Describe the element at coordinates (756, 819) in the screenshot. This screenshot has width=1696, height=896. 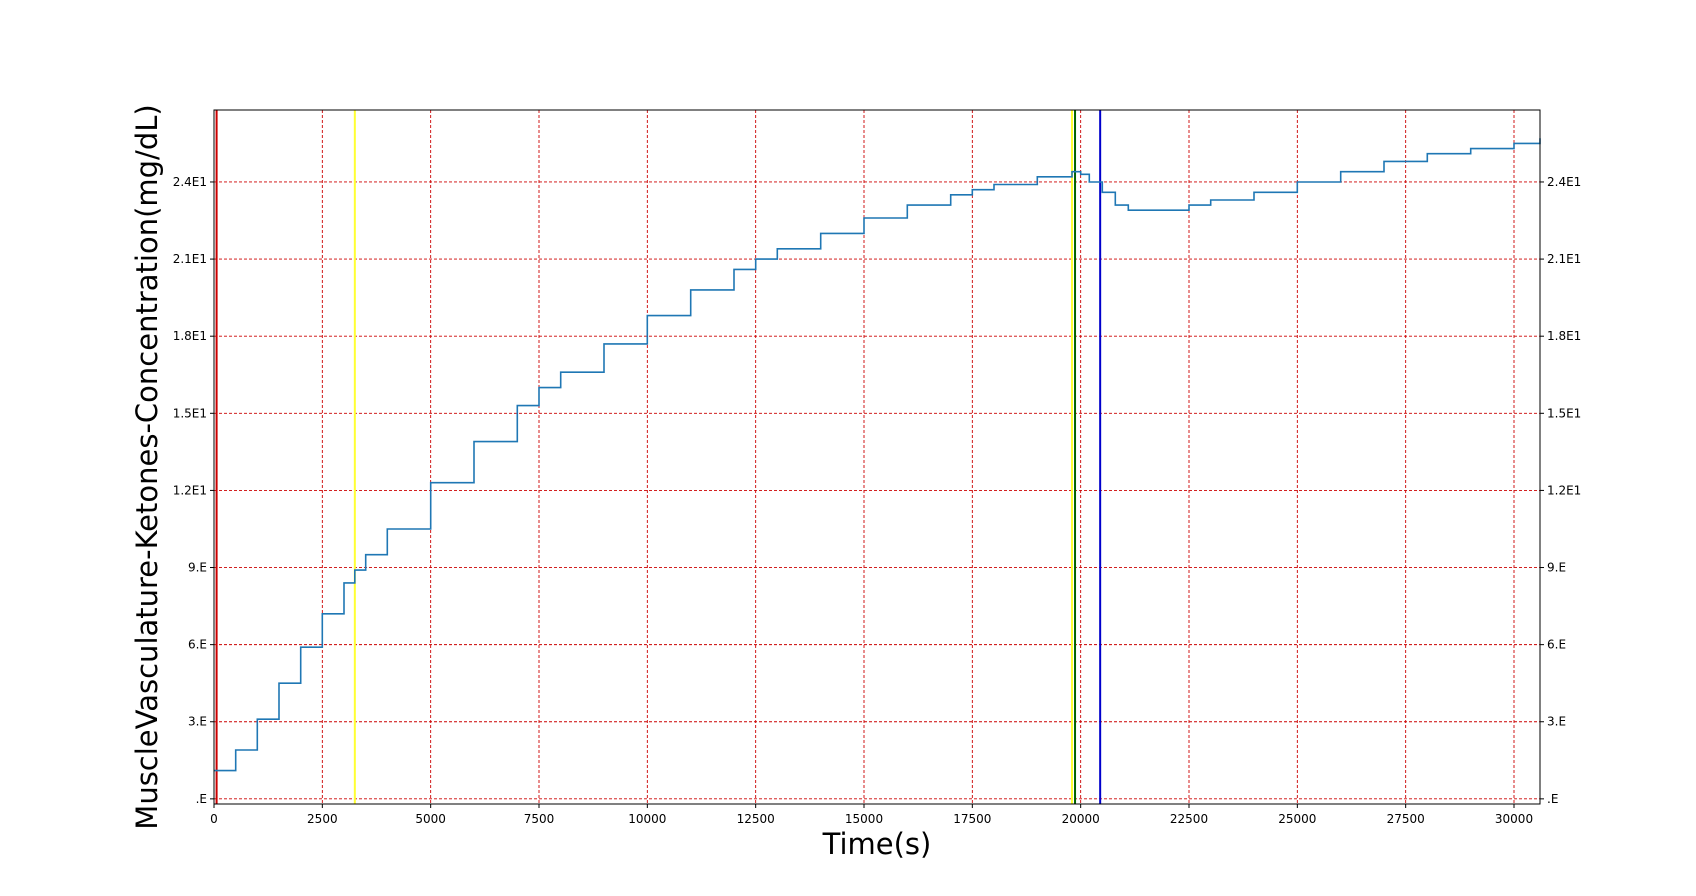
I see `x-tick-label: 12500` at that location.